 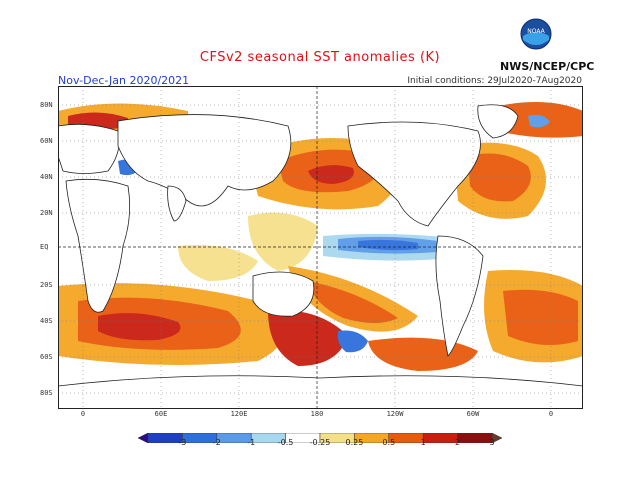 What do you see at coordinates (44, 247) in the screenshot?
I see `lat-label: EQ` at bounding box center [44, 247].